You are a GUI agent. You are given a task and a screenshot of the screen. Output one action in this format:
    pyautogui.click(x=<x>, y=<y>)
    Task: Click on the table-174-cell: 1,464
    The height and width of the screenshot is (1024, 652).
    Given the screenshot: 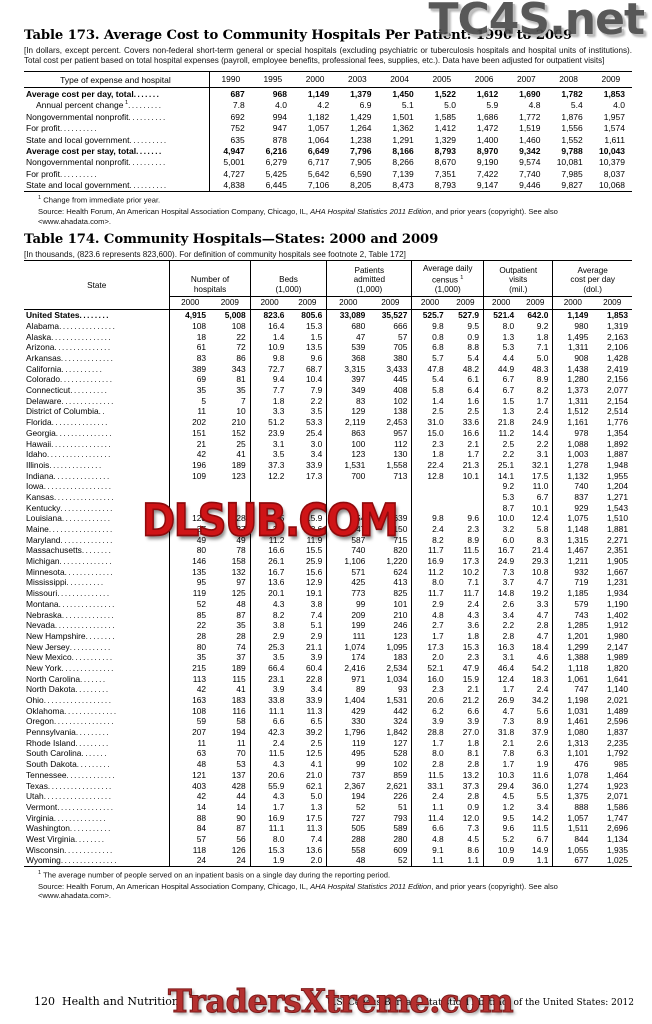 What is the action you would take?
    pyautogui.click(x=617, y=774)
    